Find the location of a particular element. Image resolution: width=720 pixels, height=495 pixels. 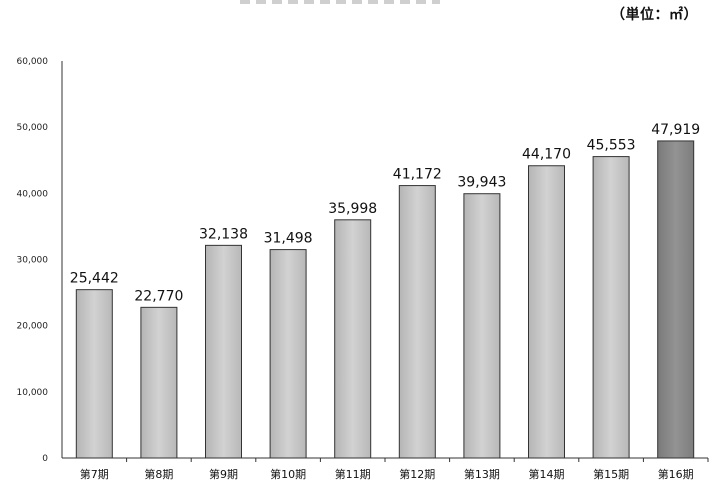

data-label: 45,553 is located at coordinates (611, 146).